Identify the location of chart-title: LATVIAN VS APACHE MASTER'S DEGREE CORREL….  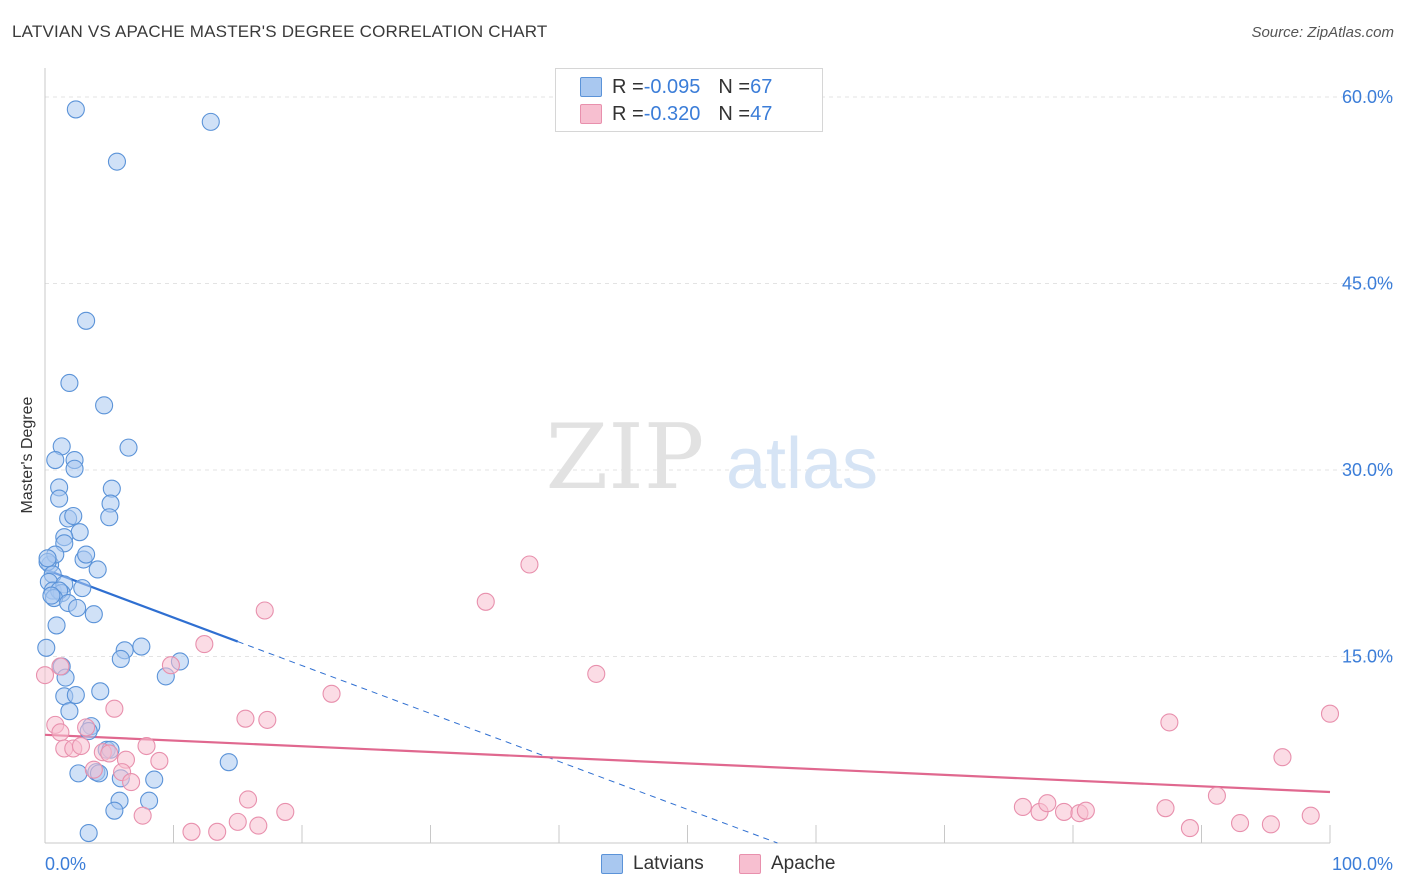
(280, 31).